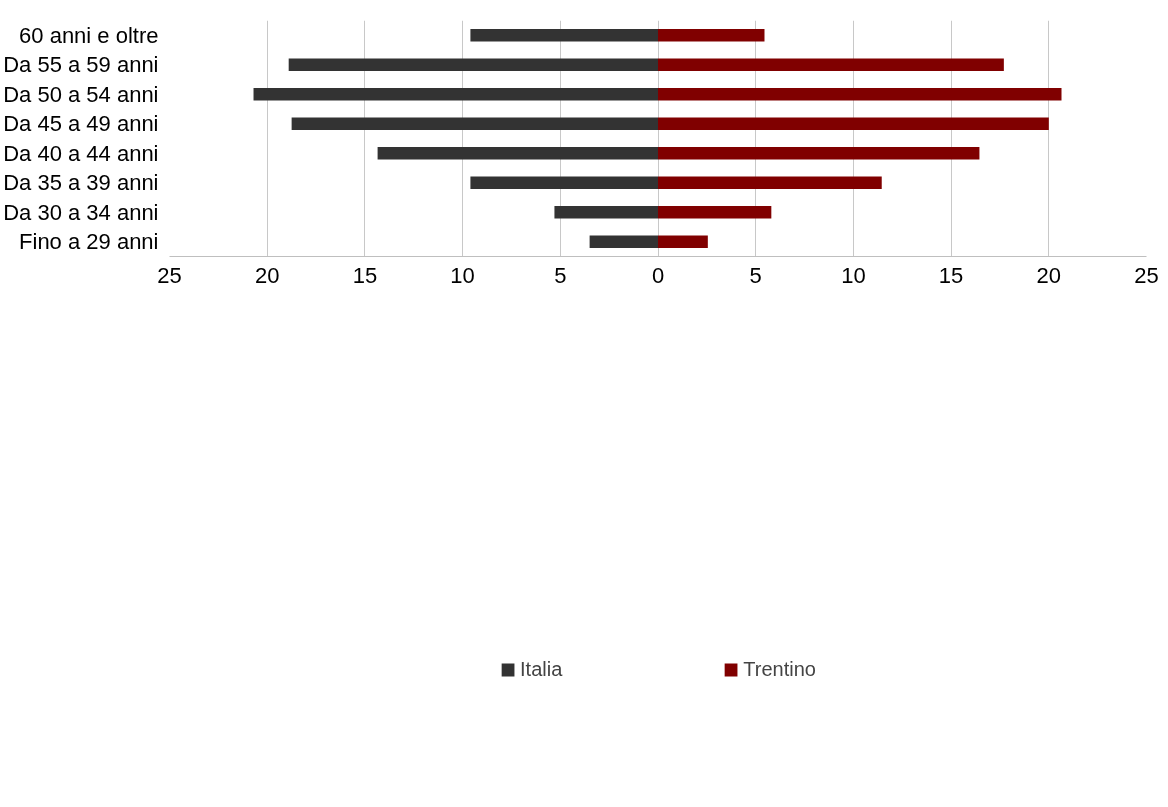 The height and width of the screenshot is (807, 1168). What do you see at coordinates (81, 153) in the screenshot?
I see `y-tick-label: Da 40 a 44 anni` at bounding box center [81, 153].